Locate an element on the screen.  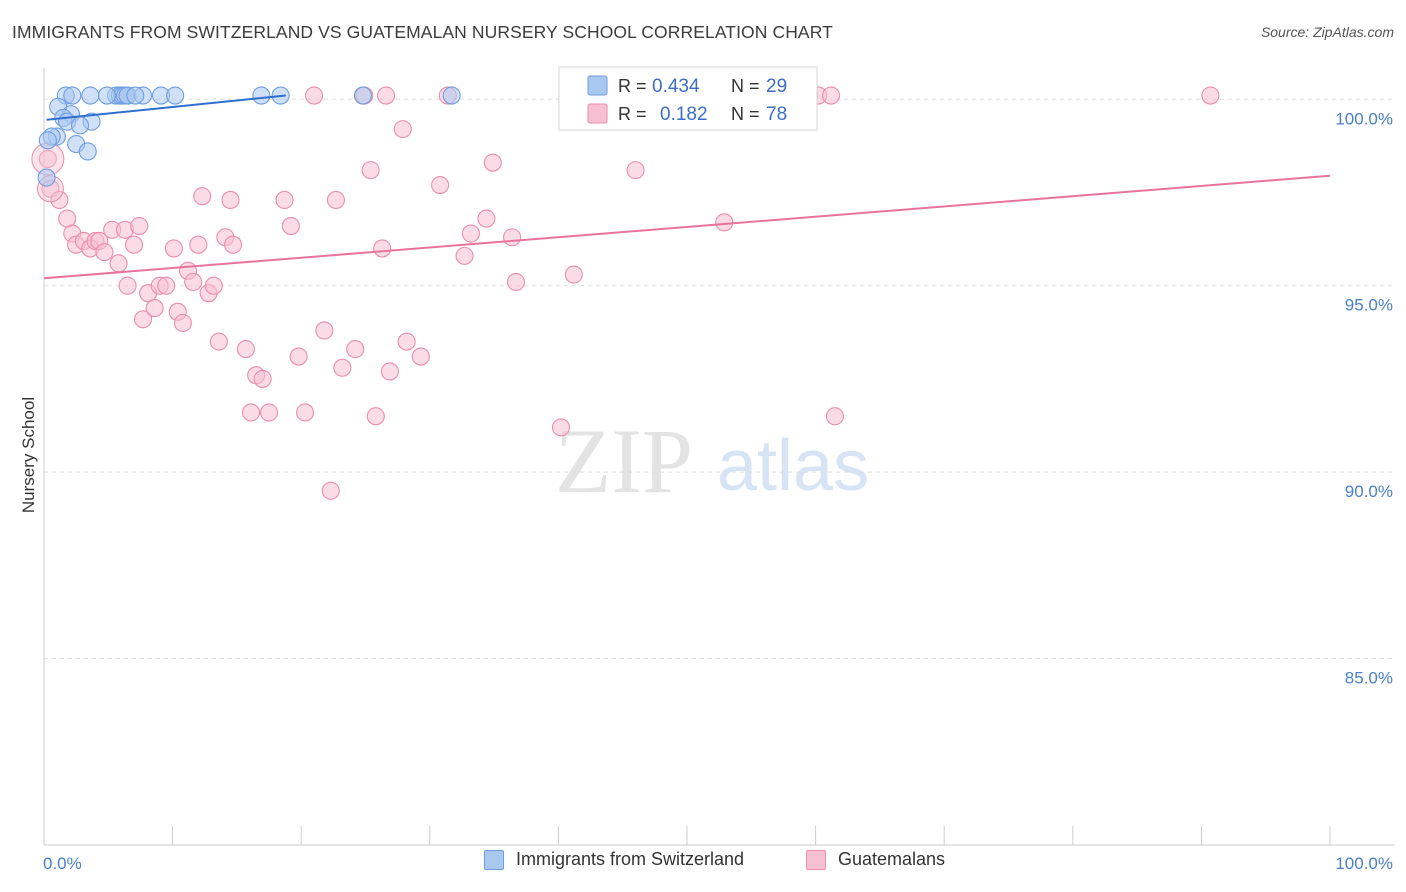
stats-r-label-1: R = is located at coordinates (632, 86).